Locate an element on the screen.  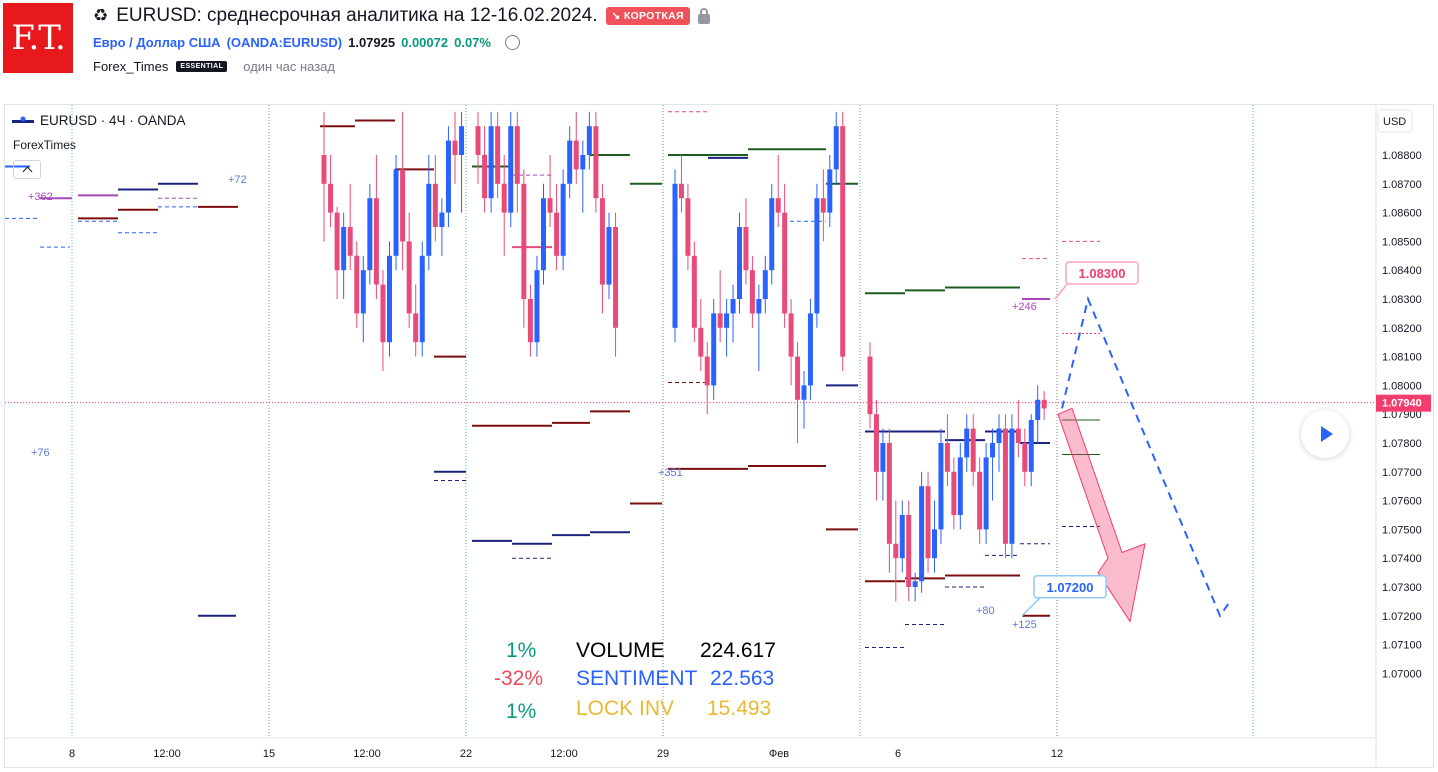
play-replay-button is located at coordinates (1325, 434).